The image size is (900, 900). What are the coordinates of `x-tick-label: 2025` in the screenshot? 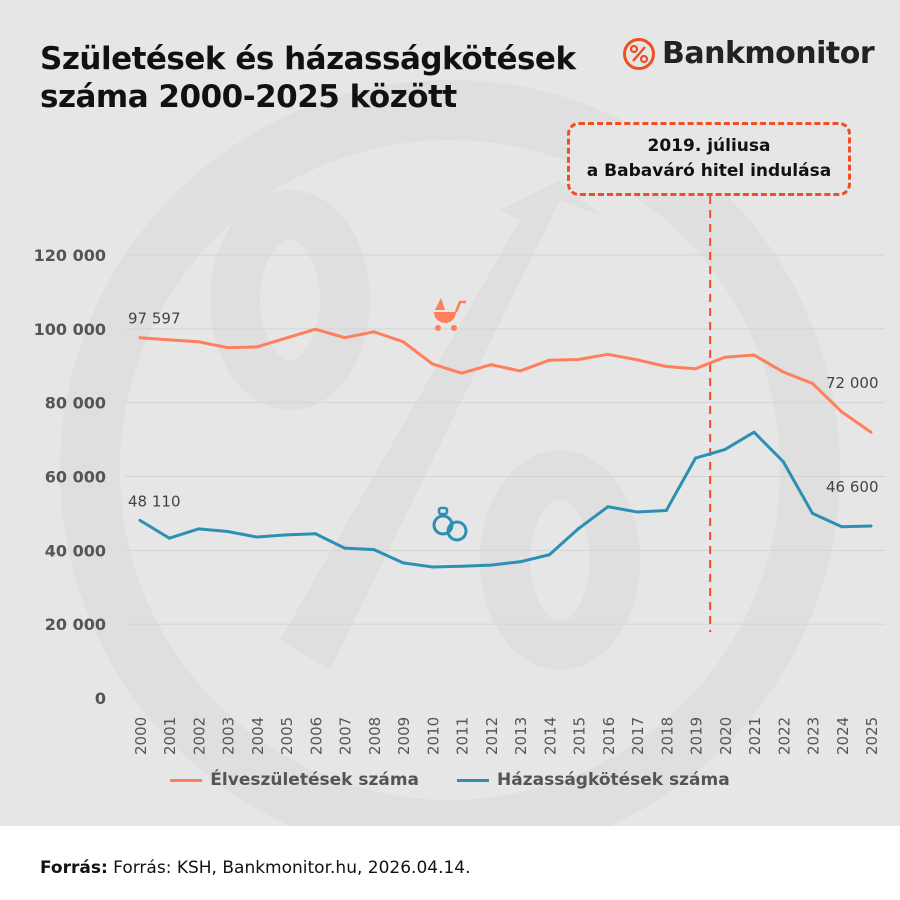 It's located at (872, 736).